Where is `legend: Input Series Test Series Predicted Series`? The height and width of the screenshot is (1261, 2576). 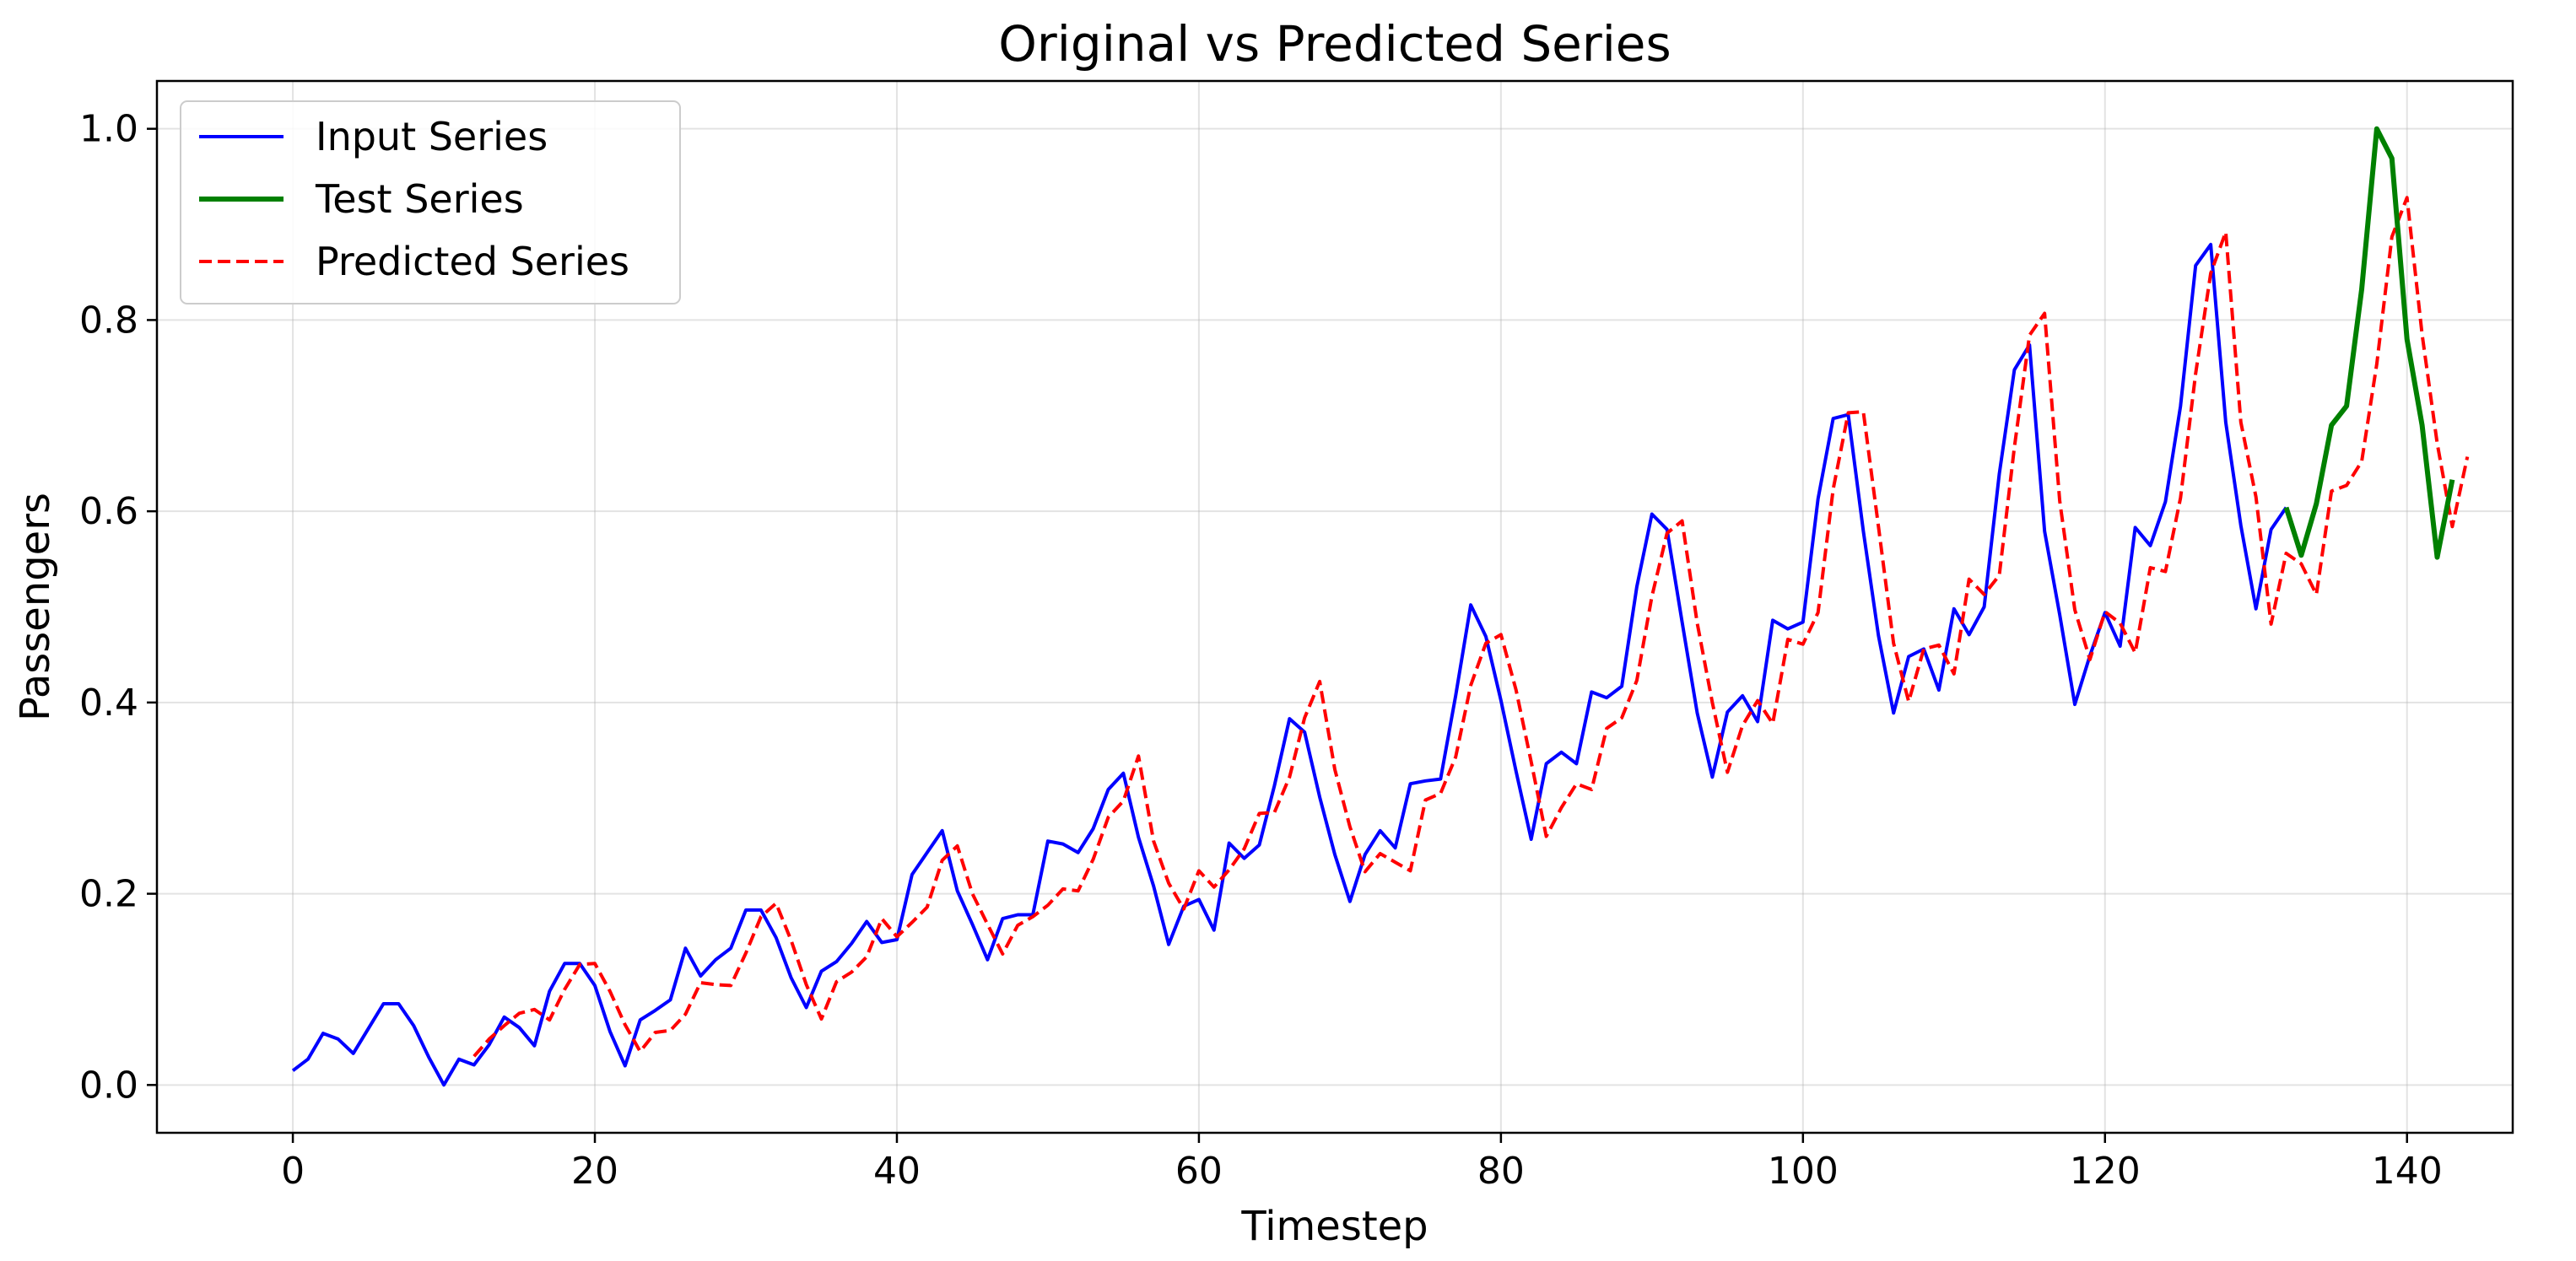
legend: Input Series Test Series Predicted Series is located at coordinates (430, 202).